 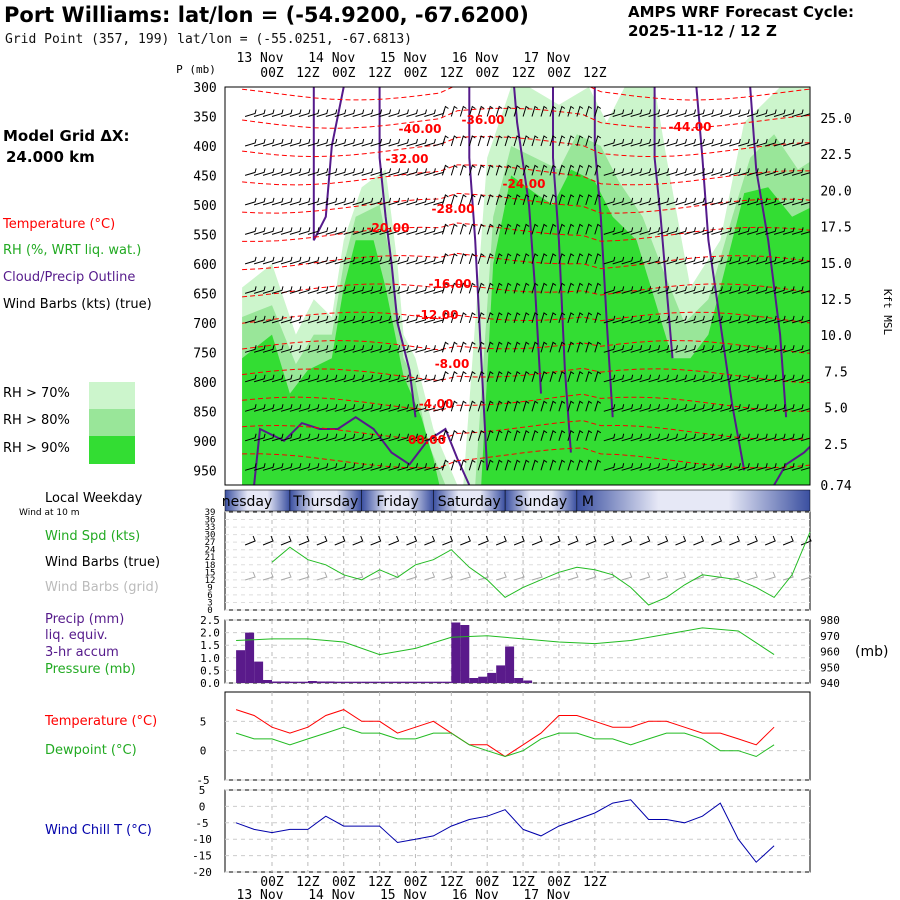 What do you see at coordinates (450, 284) in the screenshot?
I see `isotherm-label: -16.00` at bounding box center [450, 284].